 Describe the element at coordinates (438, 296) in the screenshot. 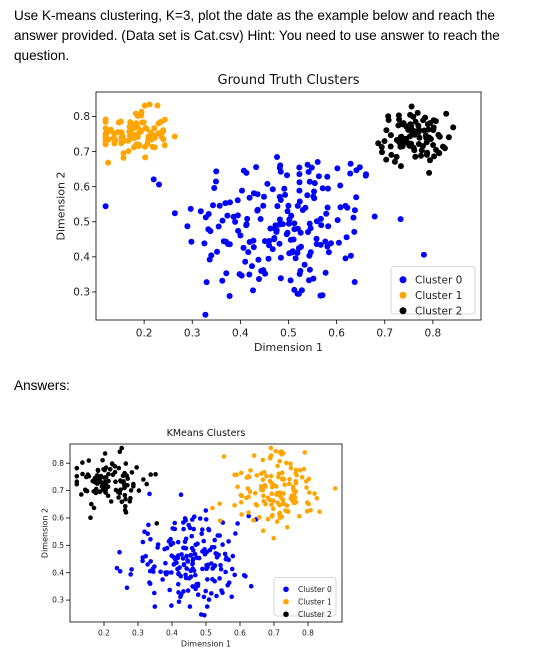

I see `legend-label: Cluster 1` at that location.